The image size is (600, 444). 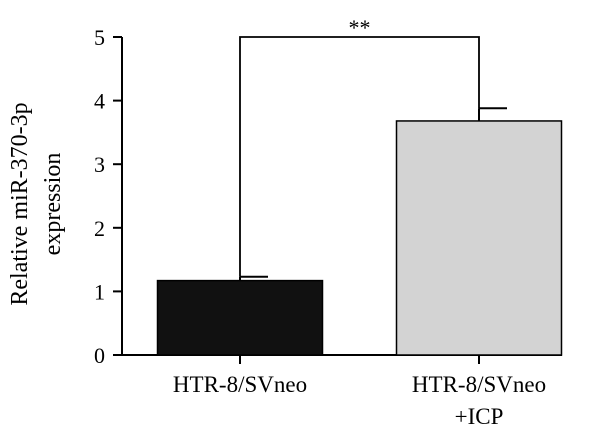 What do you see at coordinates (99, 228) in the screenshot?
I see `y-tick-label: 2` at bounding box center [99, 228].